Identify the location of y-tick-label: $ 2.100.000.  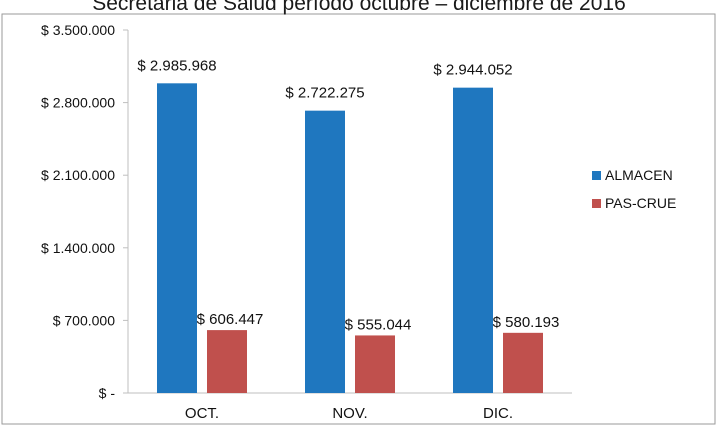
(78, 175).